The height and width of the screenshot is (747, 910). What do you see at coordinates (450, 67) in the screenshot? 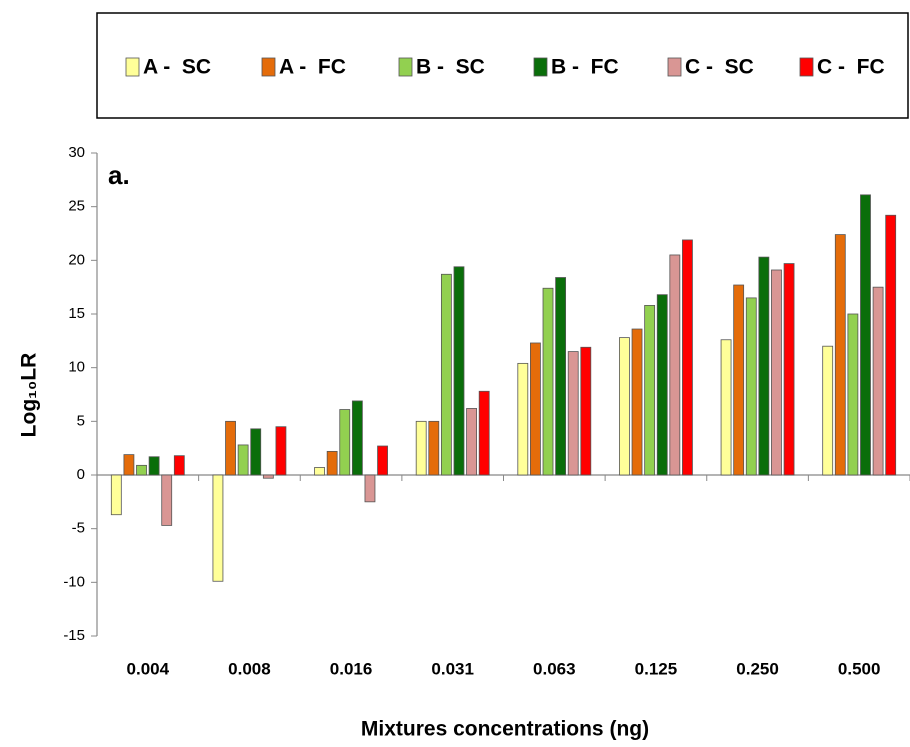
I see `legend-label: B - SC` at bounding box center [450, 67].